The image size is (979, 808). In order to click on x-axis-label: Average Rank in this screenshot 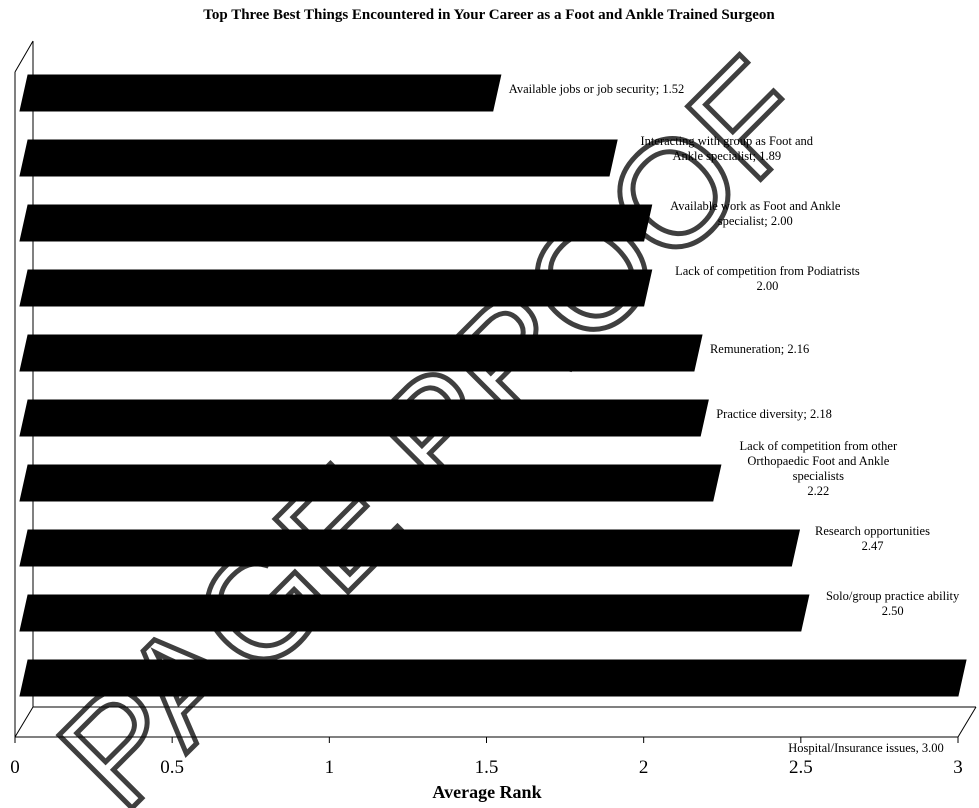, I will do `click(486, 792)`.